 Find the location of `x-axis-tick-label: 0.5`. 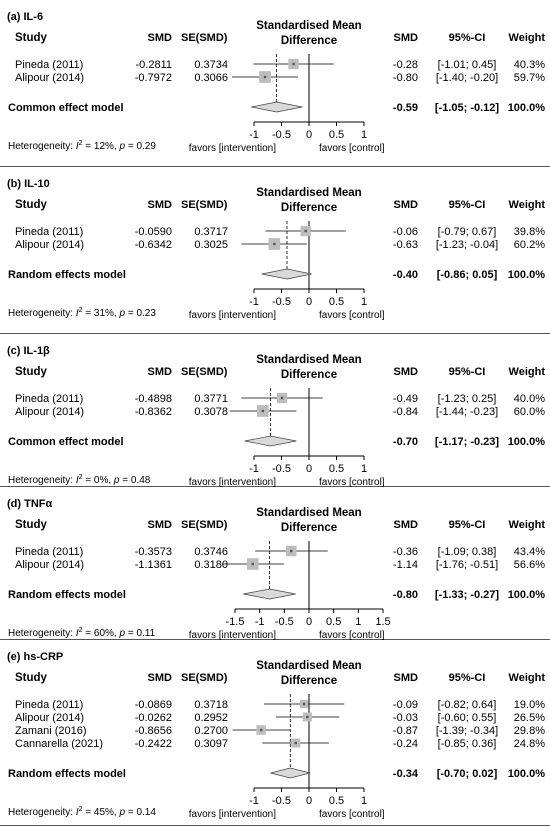

x-axis-tick-label: 0.5 is located at coordinates (336, 135).